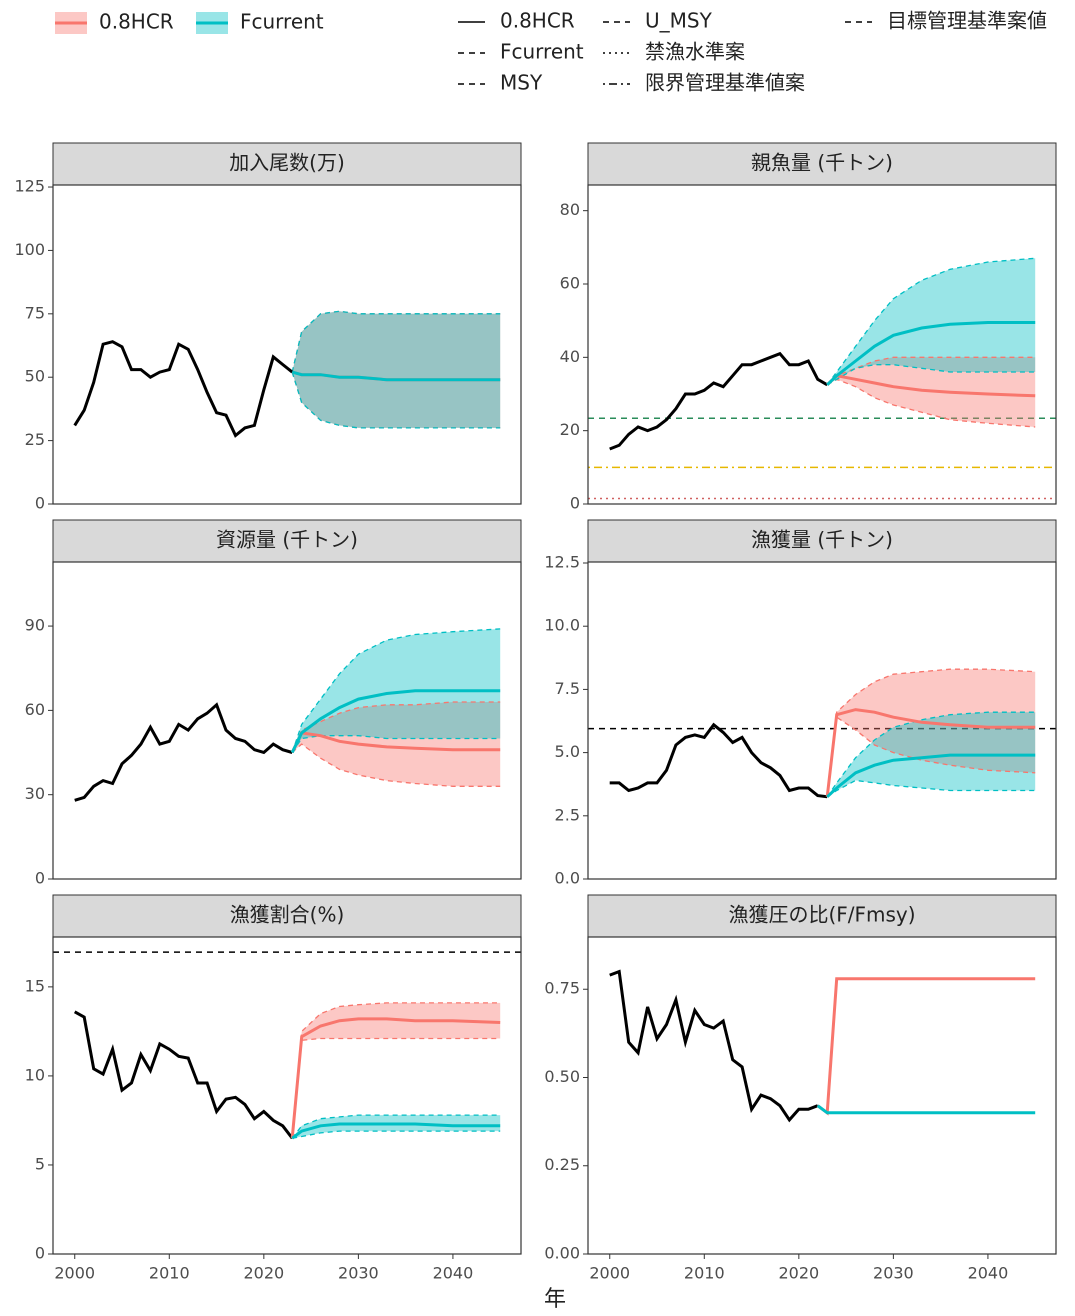 This screenshot has height=1316, width=1075. What do you see at coordinates (562, 1076) in the screenshot?
I see `y-tick-label: 0.50` at bounding box center [562, 1076].